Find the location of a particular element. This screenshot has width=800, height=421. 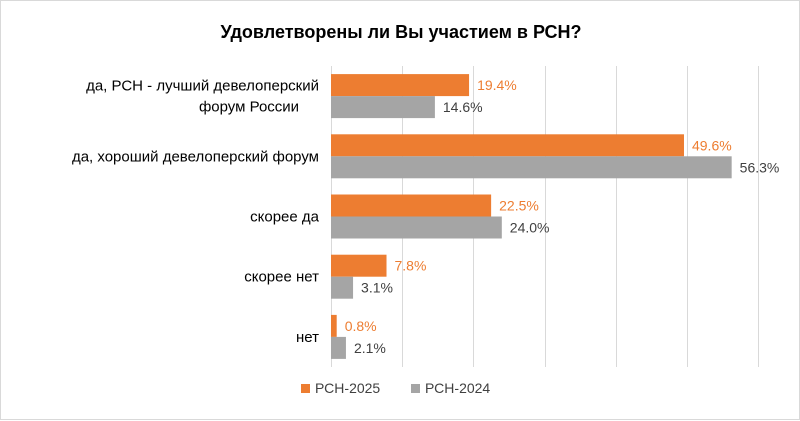

data-label: 22.5% is located at coordinates (519, 206).